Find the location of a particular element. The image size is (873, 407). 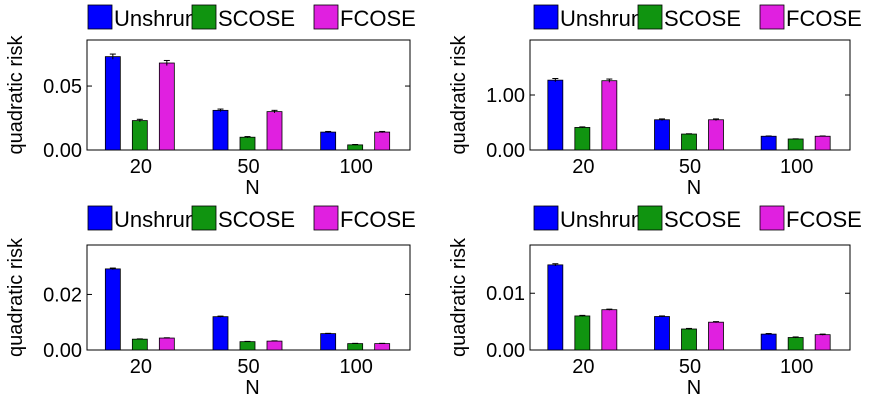

y-tick-label: 0.02 is located at coordinates (62, 295).